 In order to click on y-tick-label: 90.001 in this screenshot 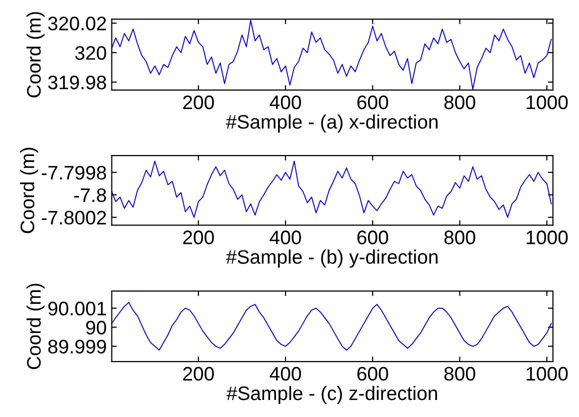, I will do `click(77, 309)`.